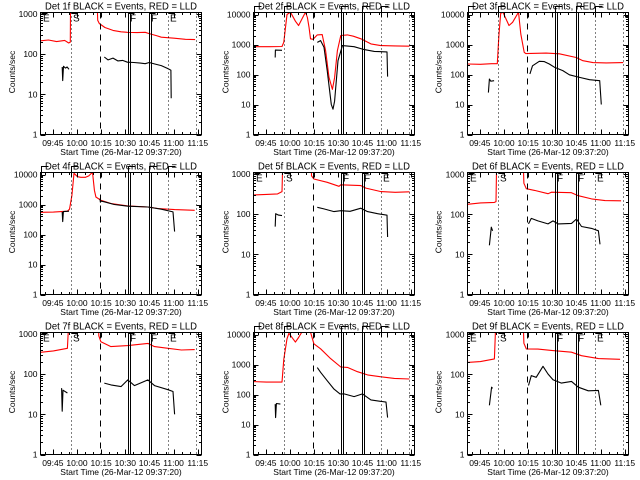  I want to click on chart-title: Det 8f BLACK = Events, RED = LLD, so click(334, 327).